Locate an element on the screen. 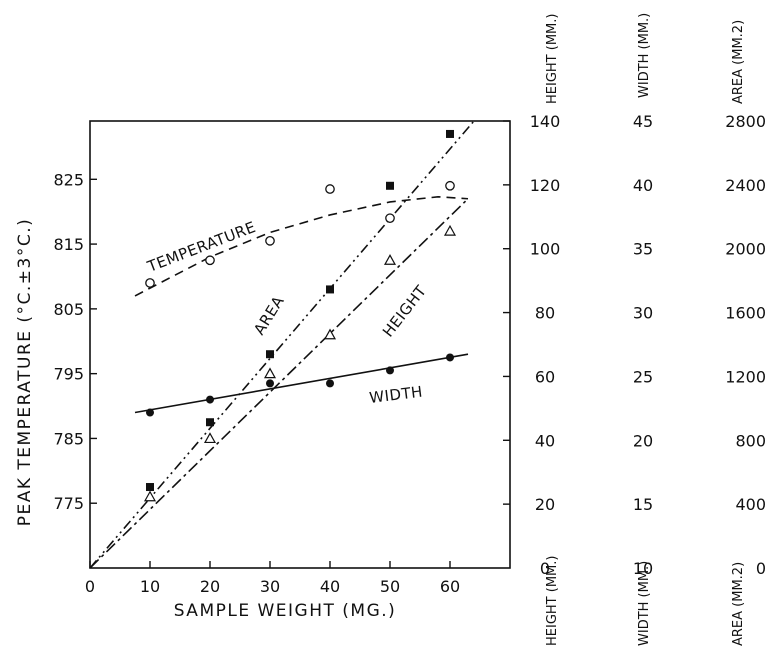 Image resolution: width=774 pixels, height=652 pixels. right-scale-1-tick-1: 40 is located at coordinates (643, 185).